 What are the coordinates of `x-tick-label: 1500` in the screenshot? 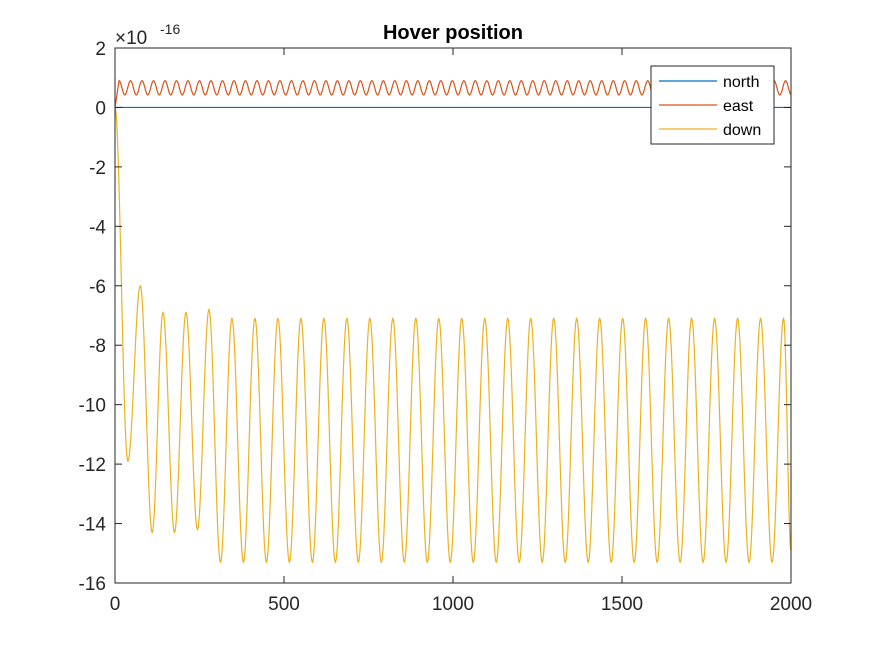 It's located at (622, 604).